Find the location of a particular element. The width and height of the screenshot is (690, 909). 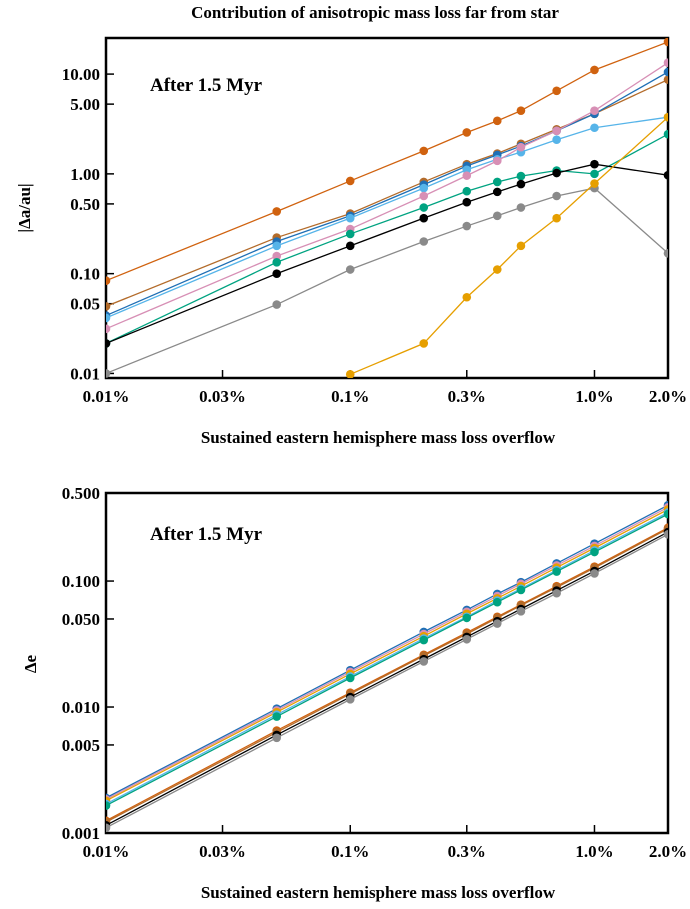

y-tick-label: 0.001 is located at coordinates (81, 833).